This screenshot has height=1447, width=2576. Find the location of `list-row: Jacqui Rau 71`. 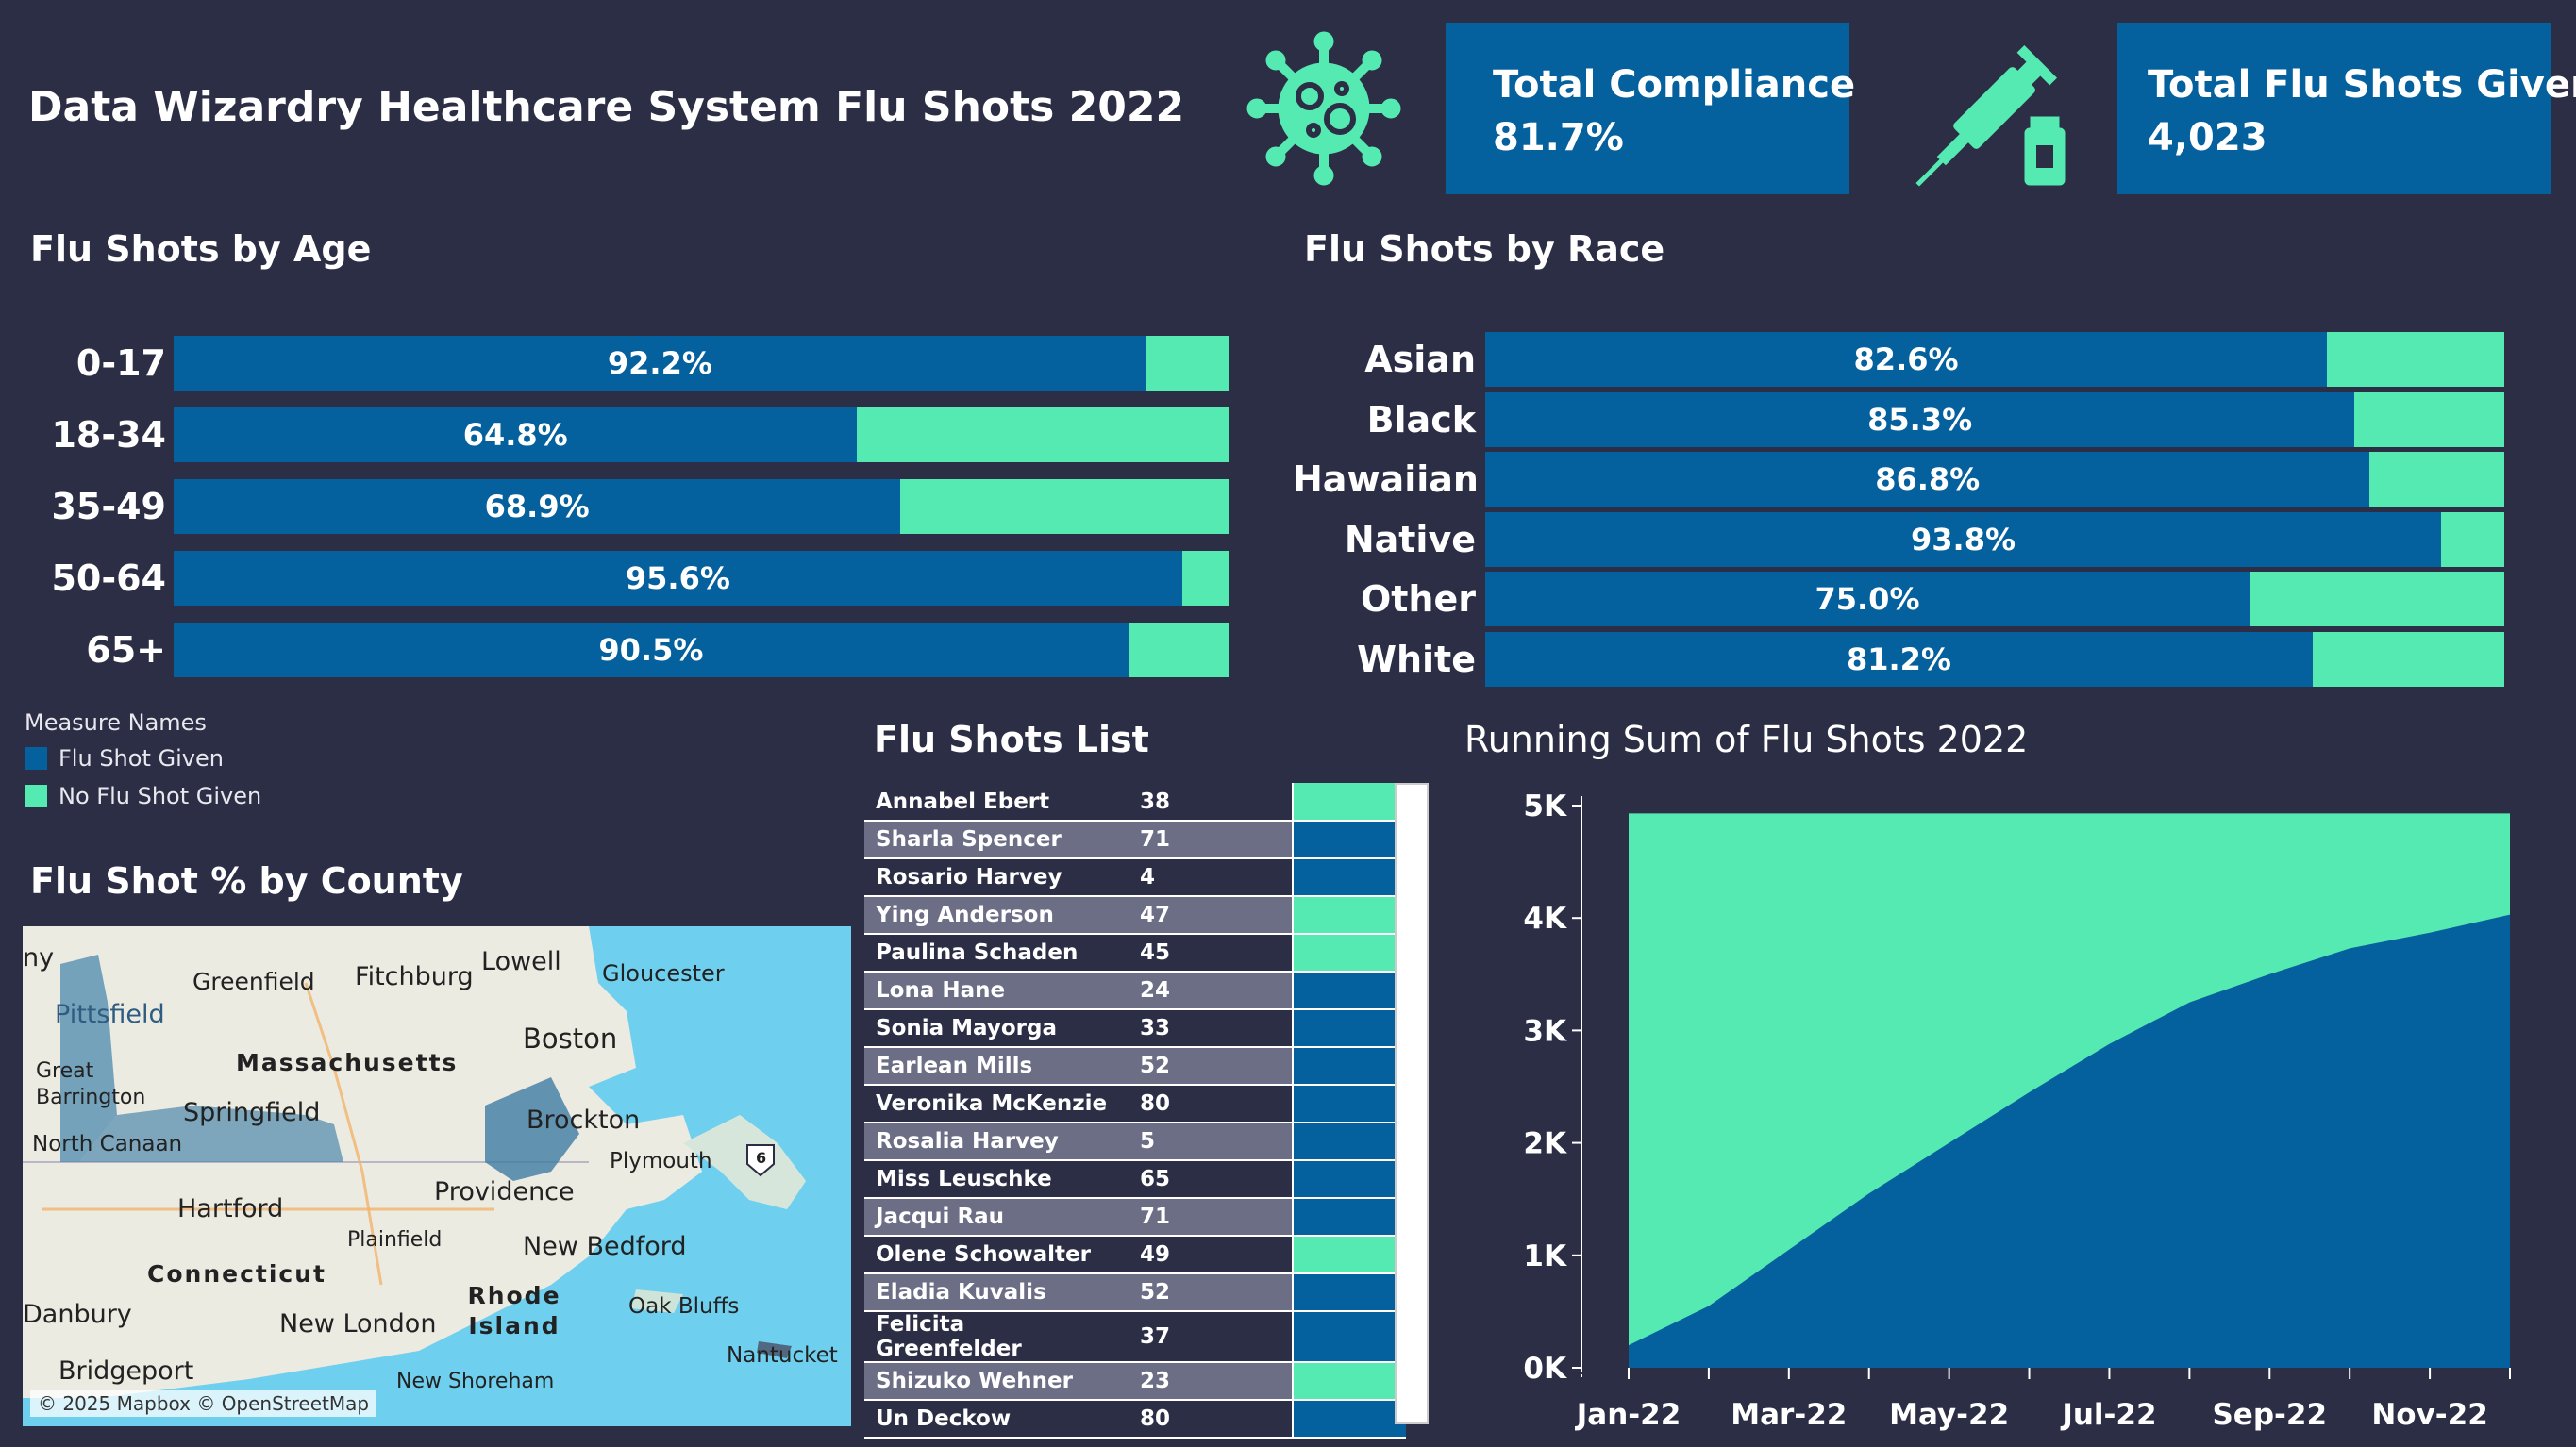

list-row: Jacqui Rau 71 is located at coordinates (1135, 1218).